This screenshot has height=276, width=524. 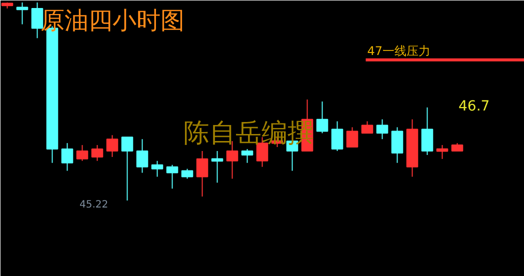 What do you see at coordinates (94, 205) in the screenshot?
I see `annotation: 45.22` at bounding box center [94, 205].